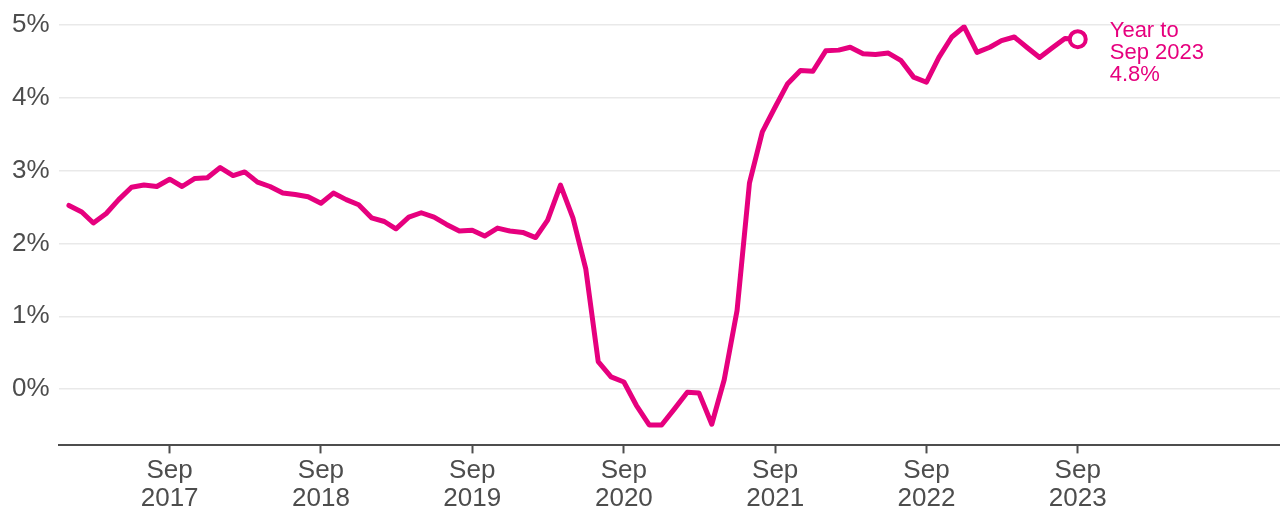  I want to click on y-tick-label: 1%, so click(31, 314).